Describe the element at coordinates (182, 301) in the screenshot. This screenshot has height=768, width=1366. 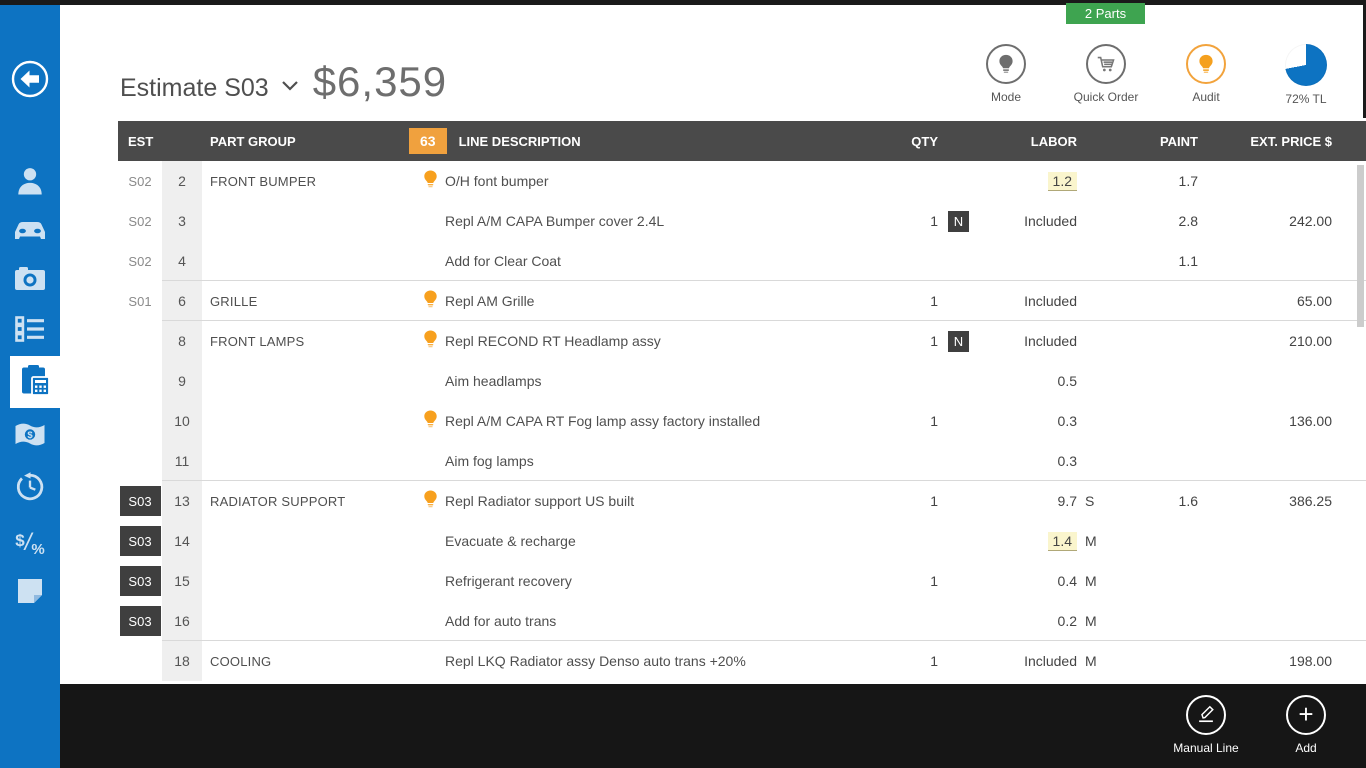
I see `line-number: 6` at that location.